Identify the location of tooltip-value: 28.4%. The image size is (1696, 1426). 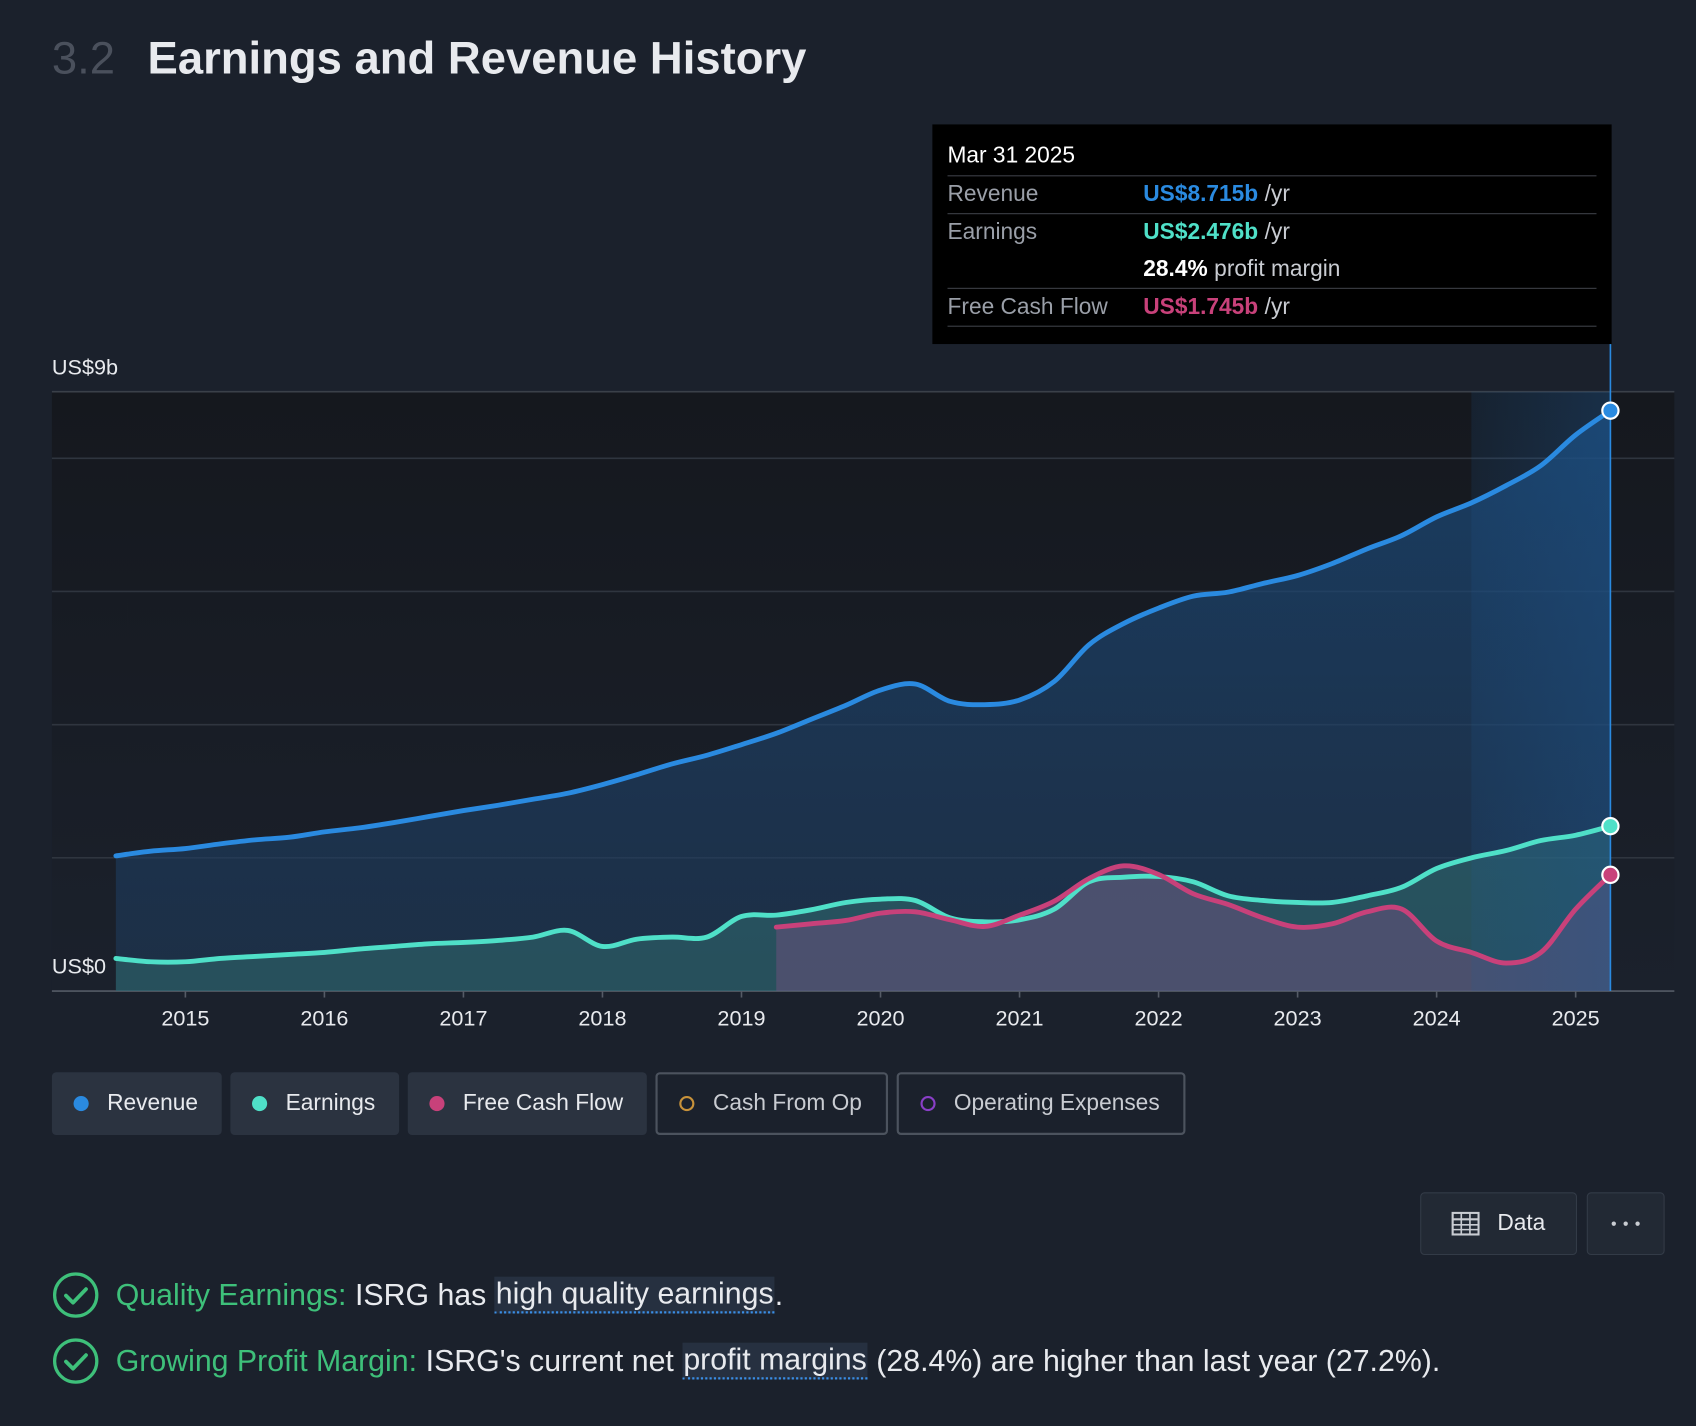
(1175, 269).